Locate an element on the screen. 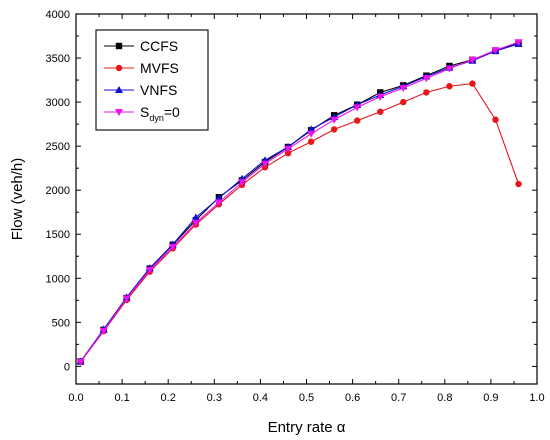 This screenshot has height=440, width=550. x-tick-label: 0.5 is located at coordinates (306, 398).